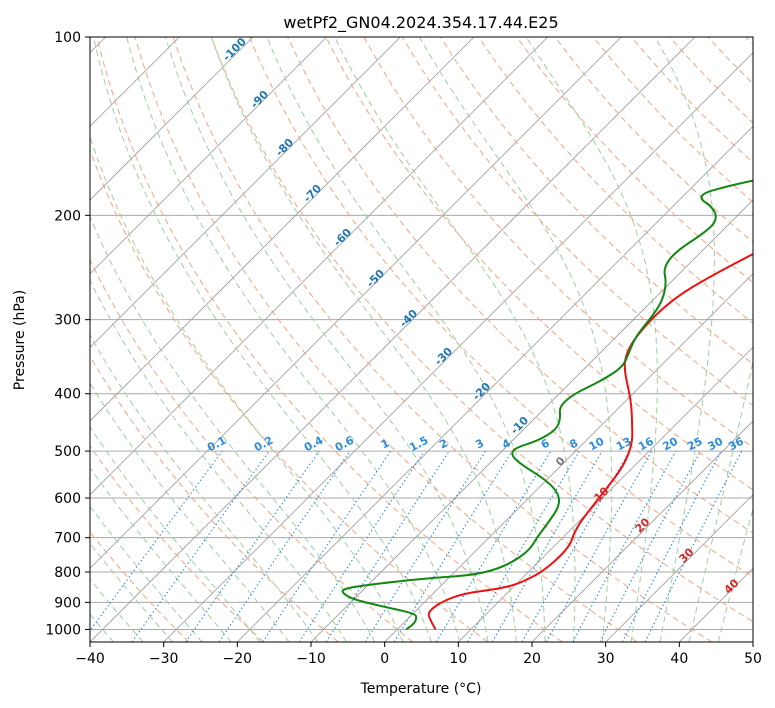 The width and height of the screenshot is (775, 708). I want to click on dry-adiabat-label: -80, so click(284, 147).